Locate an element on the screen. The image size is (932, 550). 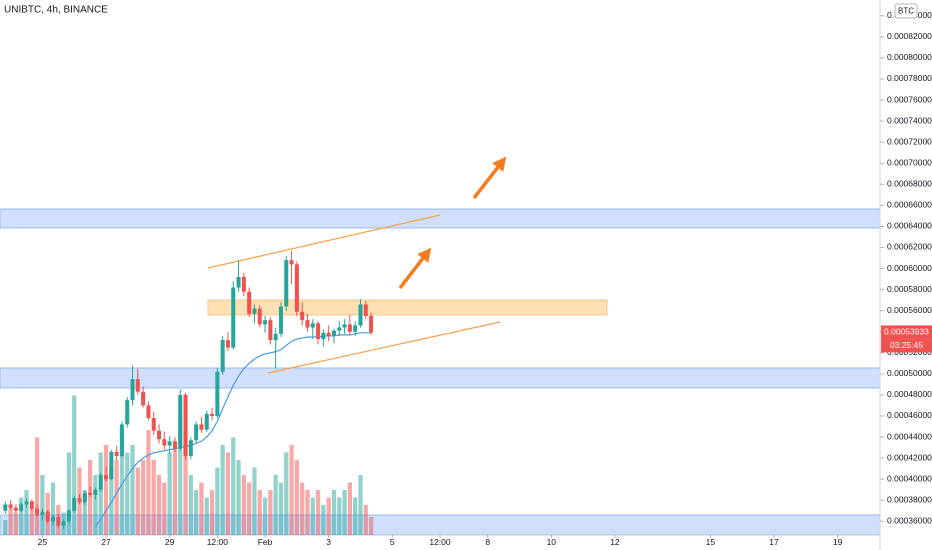
currency-label: BTC is located at coordinates (906, 11).